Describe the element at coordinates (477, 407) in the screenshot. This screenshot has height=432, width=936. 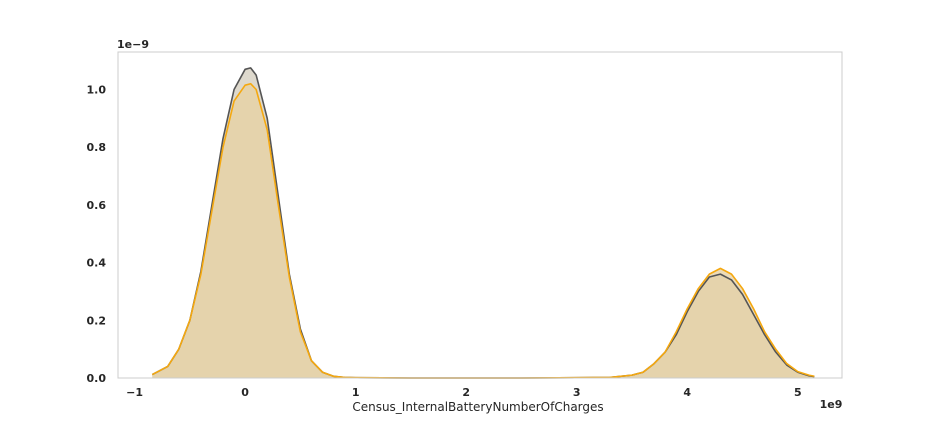
I see `x-axis-label: Census_InternalBatteryNumberOfCharges` at that location.